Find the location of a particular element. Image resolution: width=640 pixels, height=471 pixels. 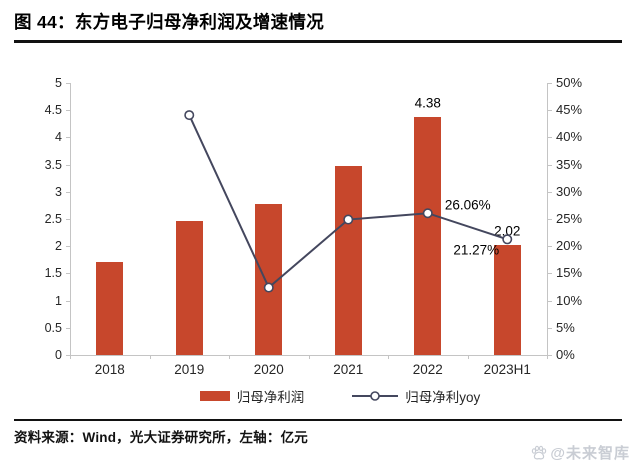

right-axis-tick-label: 40% is located at coordinates (569, 137).